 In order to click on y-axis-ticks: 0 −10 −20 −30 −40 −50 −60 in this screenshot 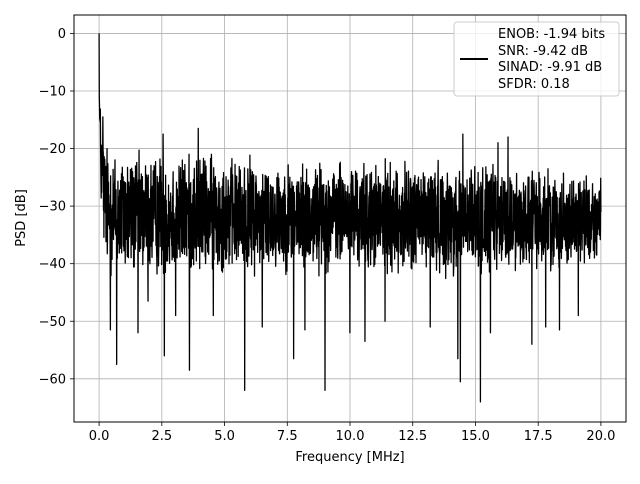, I will do `click(56, 207)`.